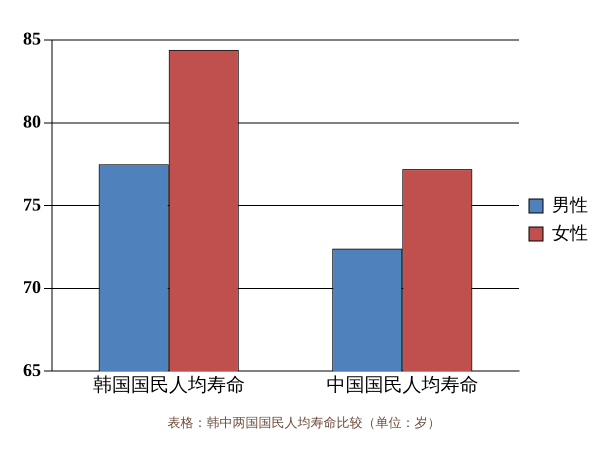 This screenshot has width=608, height=451. Describe the element at coordinates (32, 38) in the screenshot. I see `y-tick-label: 85` at that location.